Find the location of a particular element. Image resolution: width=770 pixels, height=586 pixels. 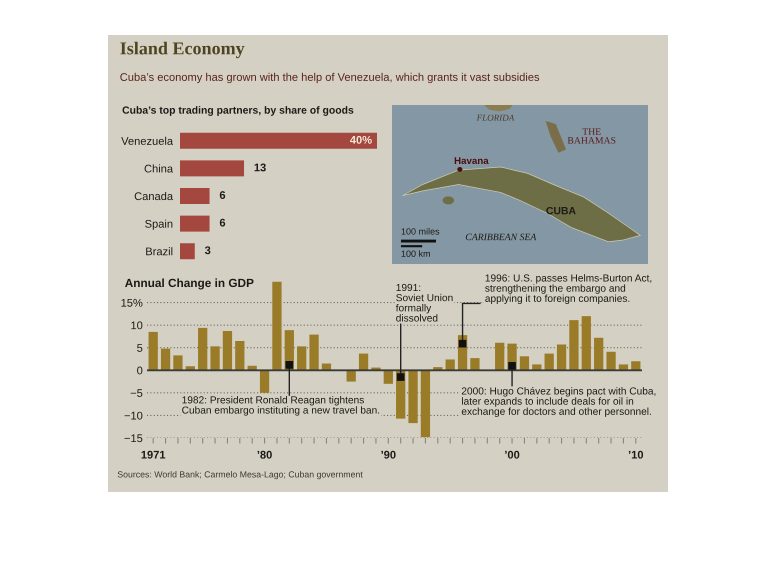

text: CARIBBEAN SEA is located at coordinates (501, 237).